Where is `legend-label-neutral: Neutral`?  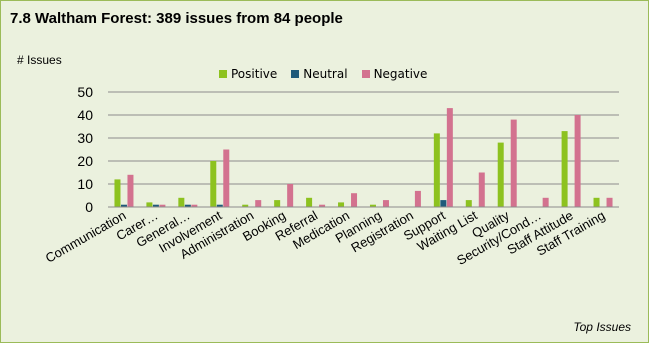
legend-label-neutral: Neutral is located at coordinates (325, 74).